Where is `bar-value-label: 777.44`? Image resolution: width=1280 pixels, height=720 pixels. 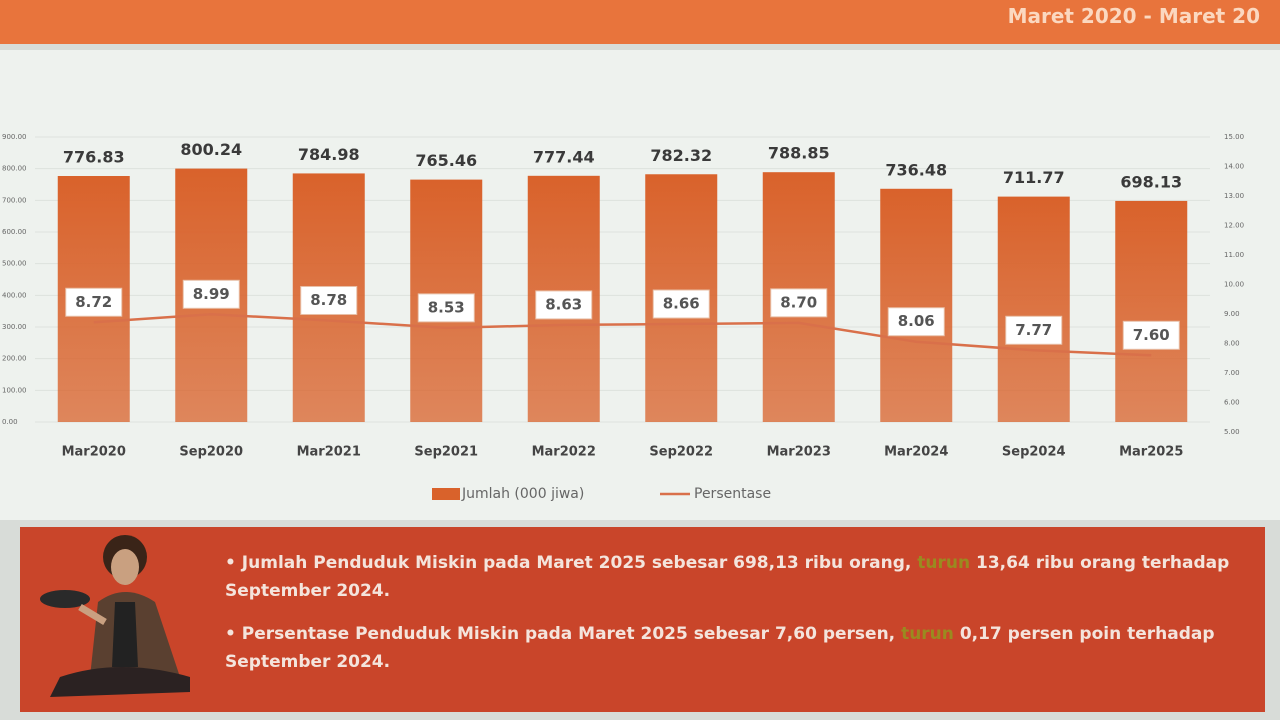
bar-value-label: 777.44 is located at coordinates (564, 156).